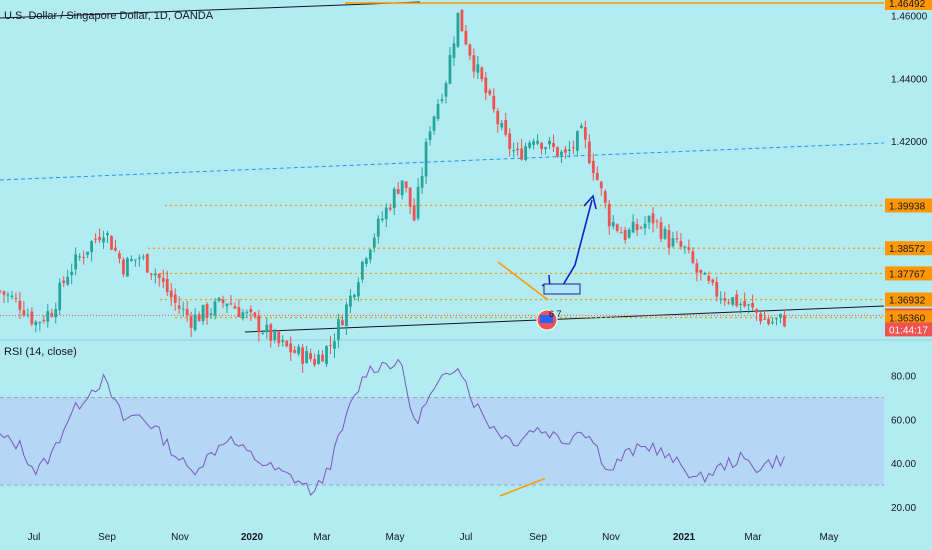 Image resolution: width=932 pixels, height=550 pixels. Describe the element at coordinates (611, 537) in the screenshot. I see `x-tick-8: Nov` at that location.